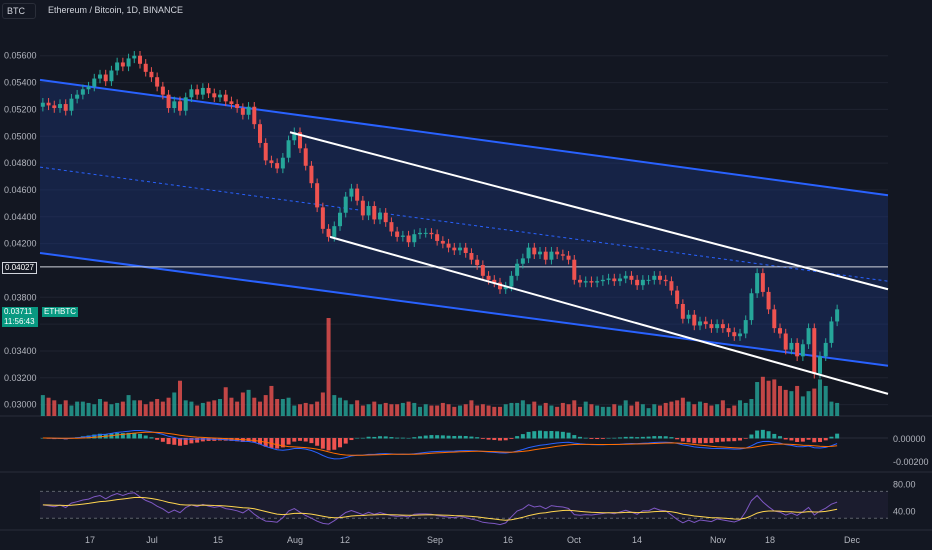 The height and width of the screenshot is (550, 932). Describe the element at coordinates (19, 11) in the screenshot. I see `symbol-search-box: BTC` at that location.